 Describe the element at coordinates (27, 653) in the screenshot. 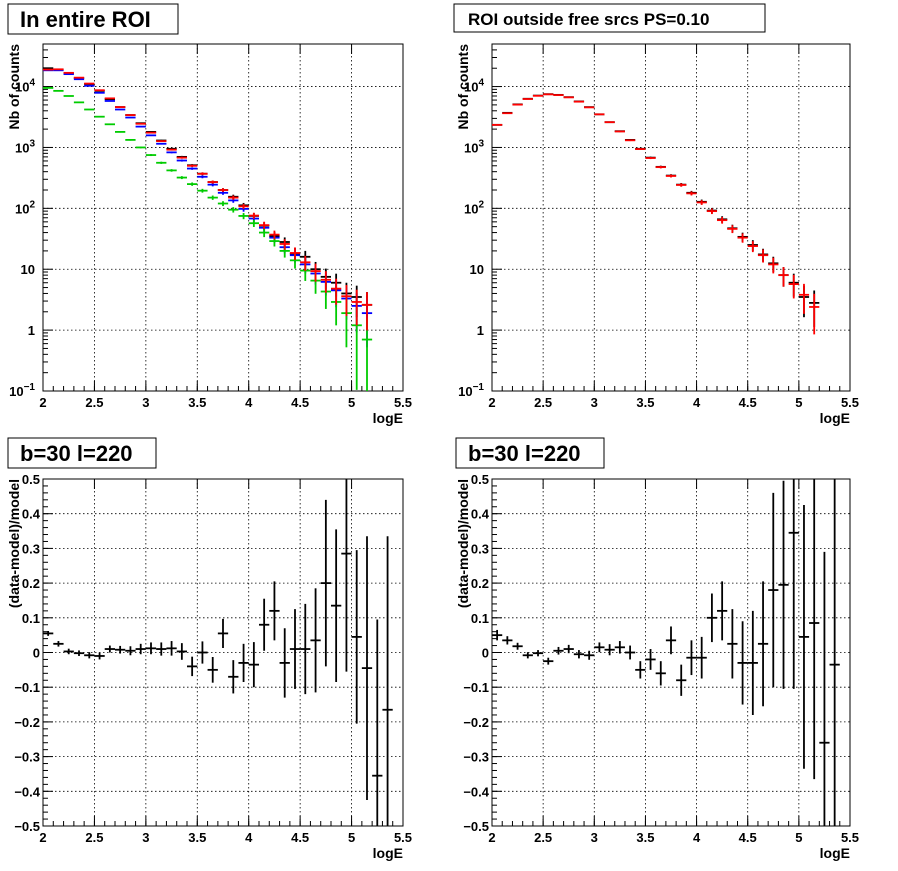

I see `y-tick-labels: 0.5 0.4 0.3 0.2 0.1 0 −0.1 −0.2 −0.3 −0.4 −0.5` at that location.